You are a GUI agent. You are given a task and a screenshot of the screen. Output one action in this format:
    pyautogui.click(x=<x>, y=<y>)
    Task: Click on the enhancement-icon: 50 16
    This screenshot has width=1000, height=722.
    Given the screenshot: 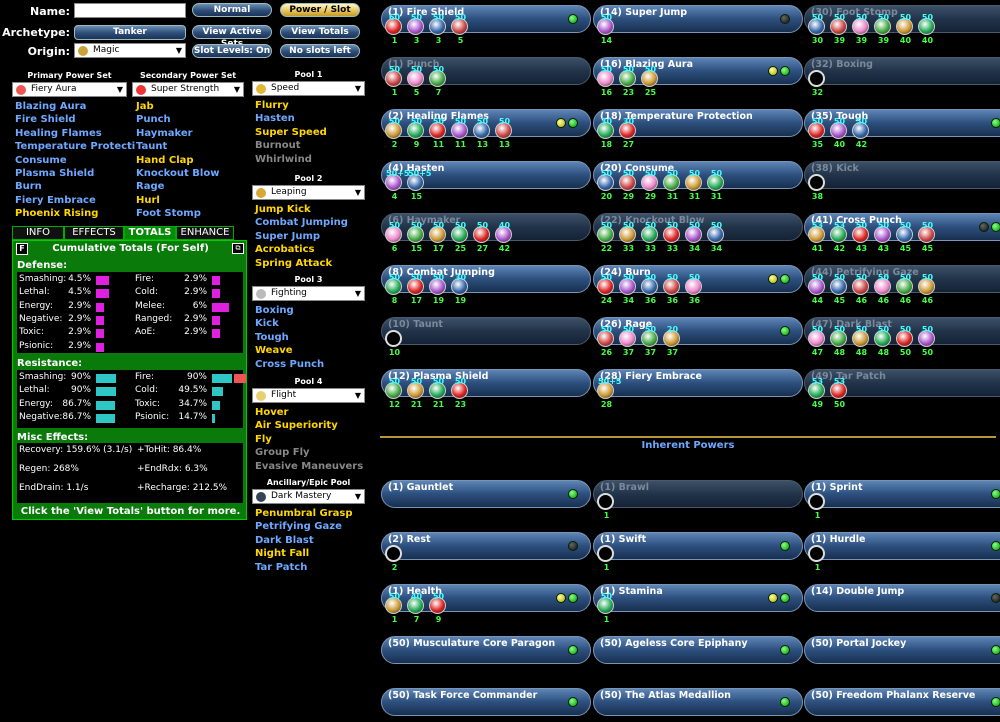 What is the action you would take?
    pyautogui.click(x=605, y=81)
    